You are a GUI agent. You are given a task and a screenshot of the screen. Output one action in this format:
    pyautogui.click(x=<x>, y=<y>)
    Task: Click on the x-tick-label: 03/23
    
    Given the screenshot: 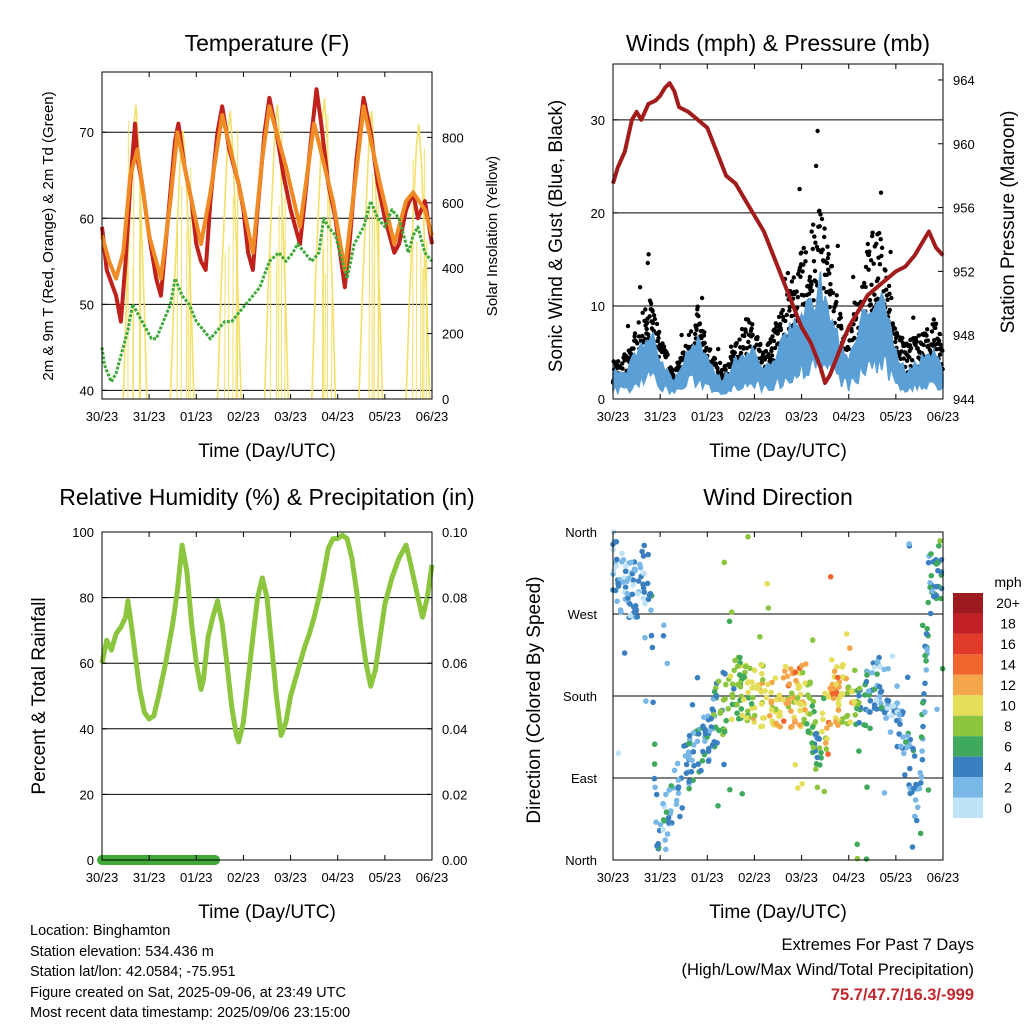 What is the action you would take?
    pyautogui.click(x=801, y=877)
    